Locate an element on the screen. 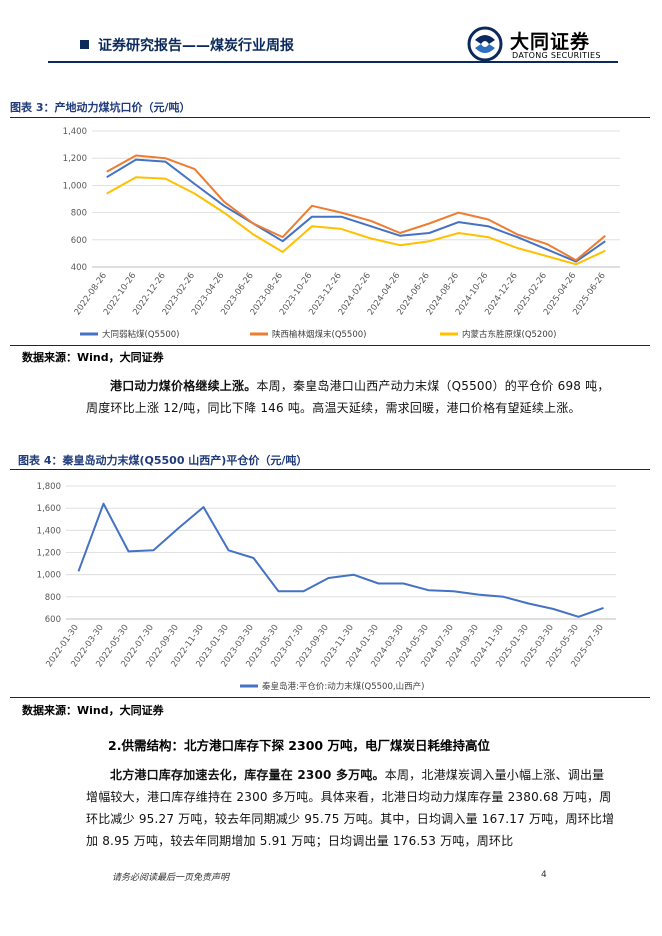 This screenshot has height=936, width=662. paragraph-port-inventory-lead: 北方港口库存加速去化，库存量在 2300 多万吨。 is located at coordinates (247, 775).